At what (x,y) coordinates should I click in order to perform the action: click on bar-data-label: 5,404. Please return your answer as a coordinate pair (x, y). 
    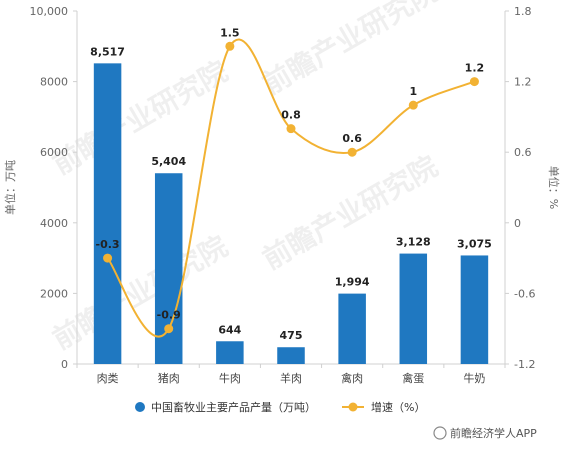
    Looking at the image, I should click on (168, 161).